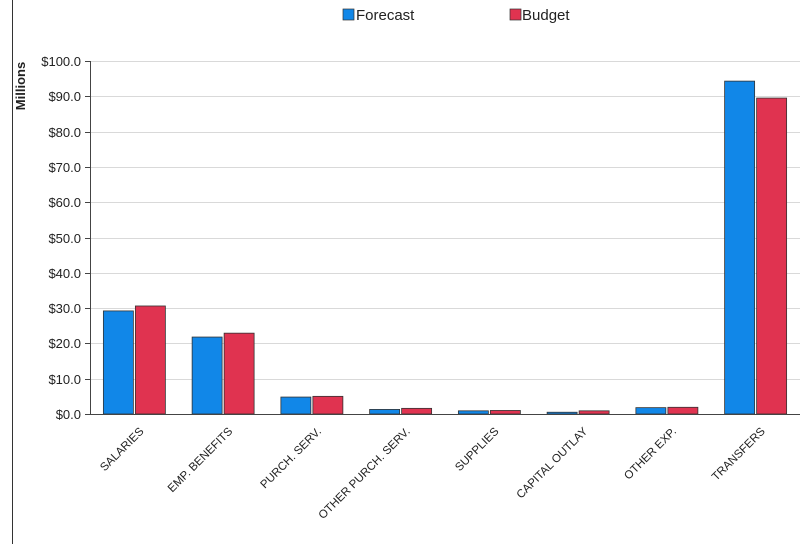  What do you see at coordinates (385, 15) in the screenshot?
I see `legend-label-forecast: Forecast` at bounding box center [385, 15].